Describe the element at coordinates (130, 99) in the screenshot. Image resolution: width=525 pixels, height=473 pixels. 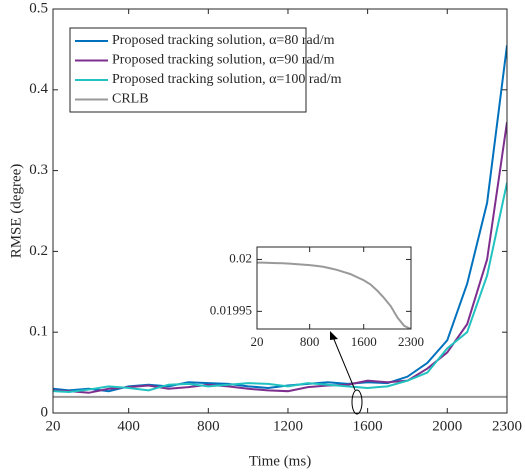
I see `legend-label: CRLB` at that location.